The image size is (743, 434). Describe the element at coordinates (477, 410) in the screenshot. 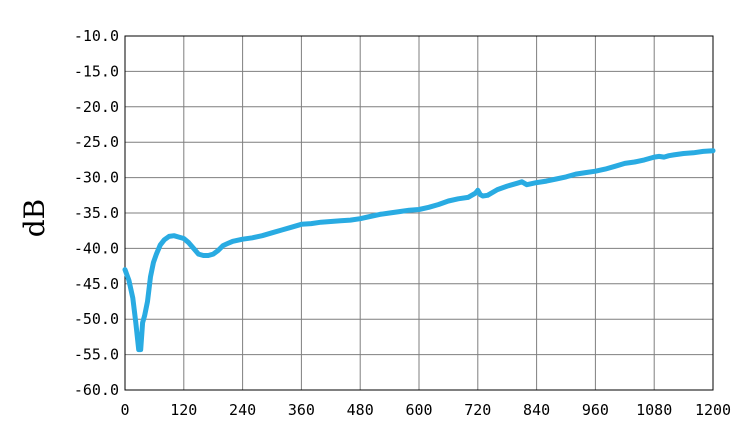

I see `x-tick-label: 720` at that location.